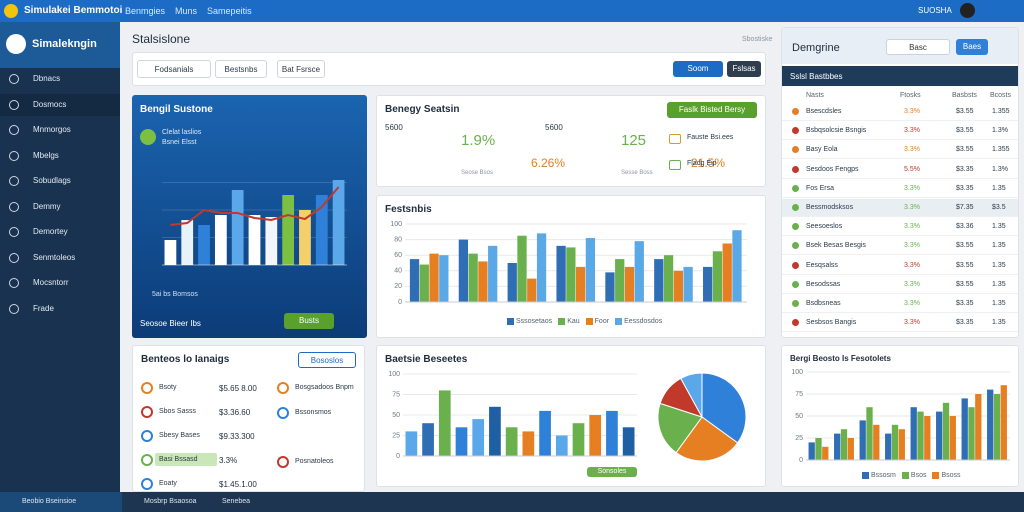 This screenshot has width=1024, height=512. I want to click on nav-item: Frade, so click(43, 308).